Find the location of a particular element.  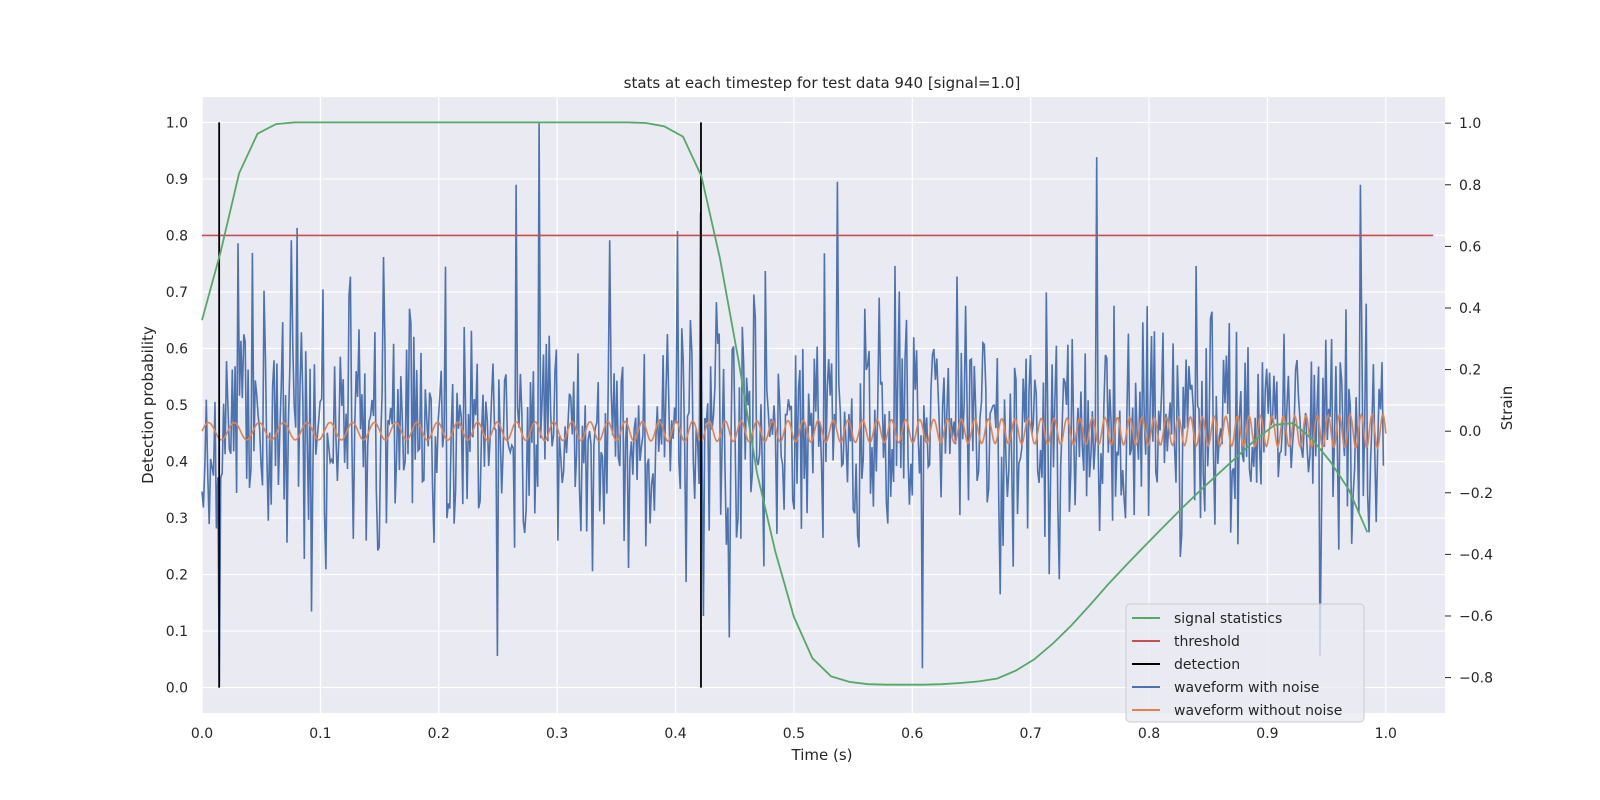

y-axis-left-title: Detection probability is located at coordinates (148, 405).